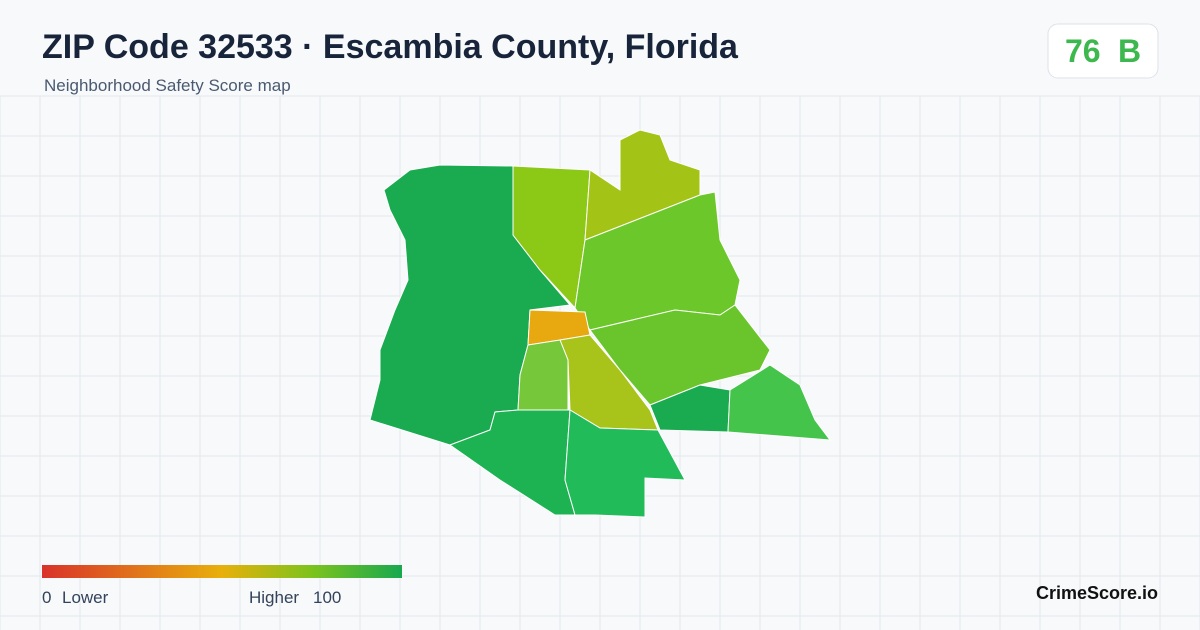 The height and width of the screenshot is (630, 1200). What do you see at coordinates (1083, 51) in the screenshot?
I see `score-value: 76` at bounding box center [1083, 51].